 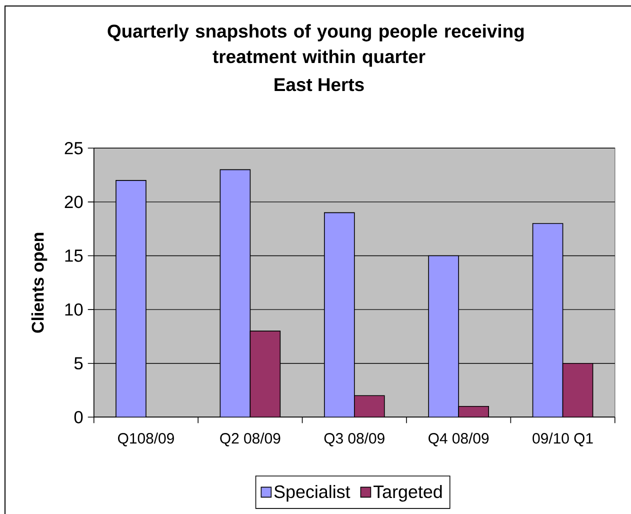 I want to click on x-tick-label: Q108/09, so click(x=146, y=439).